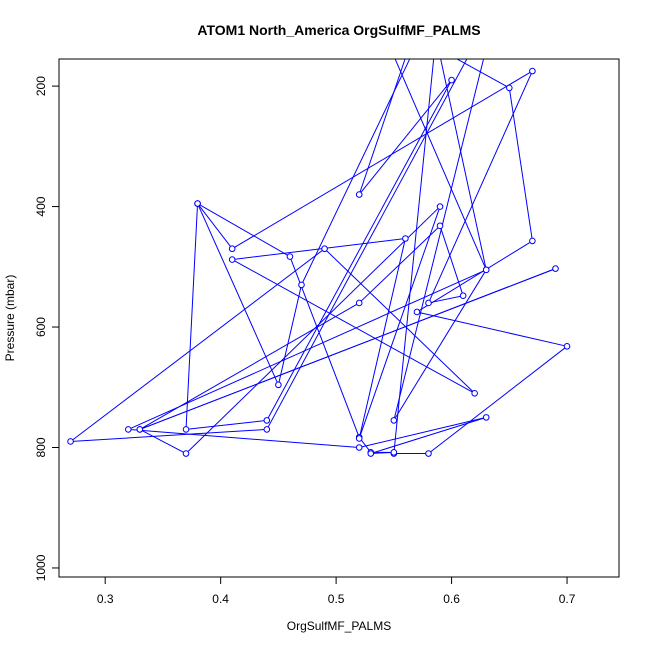 Image resolution: width=650 pixels, height=650 pixels. What do you see at coordinates (41, 86) in the screenshot?
I see `y-tick-label: 200` at bounding box center [41, 86].